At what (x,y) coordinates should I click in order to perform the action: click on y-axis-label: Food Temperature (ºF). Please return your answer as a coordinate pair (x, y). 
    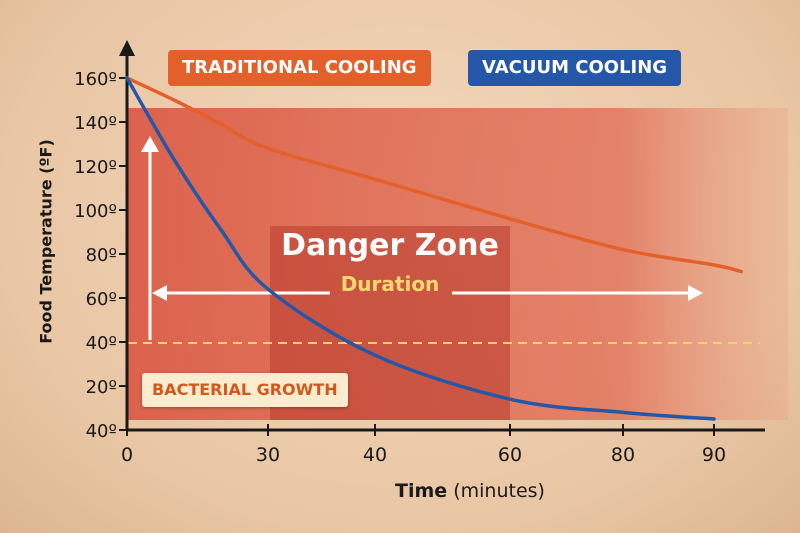
    Looking at the image, I should click on (46, 241).